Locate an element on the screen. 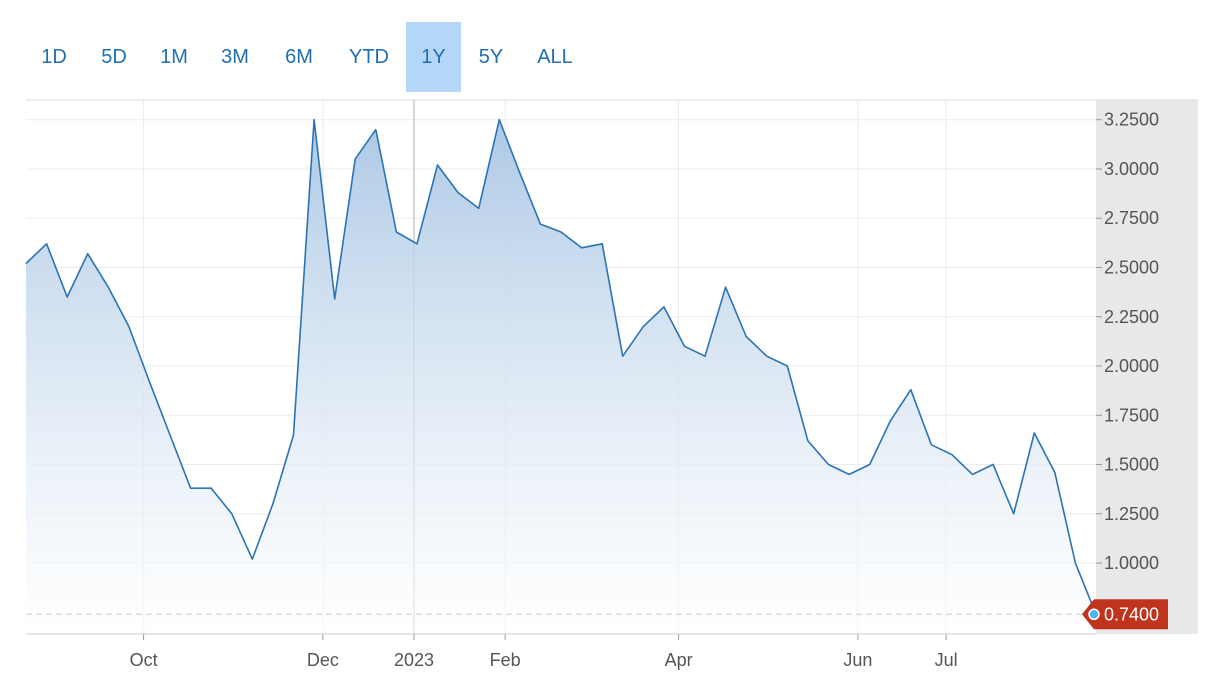 The height and width of the screenshot is (681, 1212). x-tick-label: Jun is located at coordinates (857, 660).